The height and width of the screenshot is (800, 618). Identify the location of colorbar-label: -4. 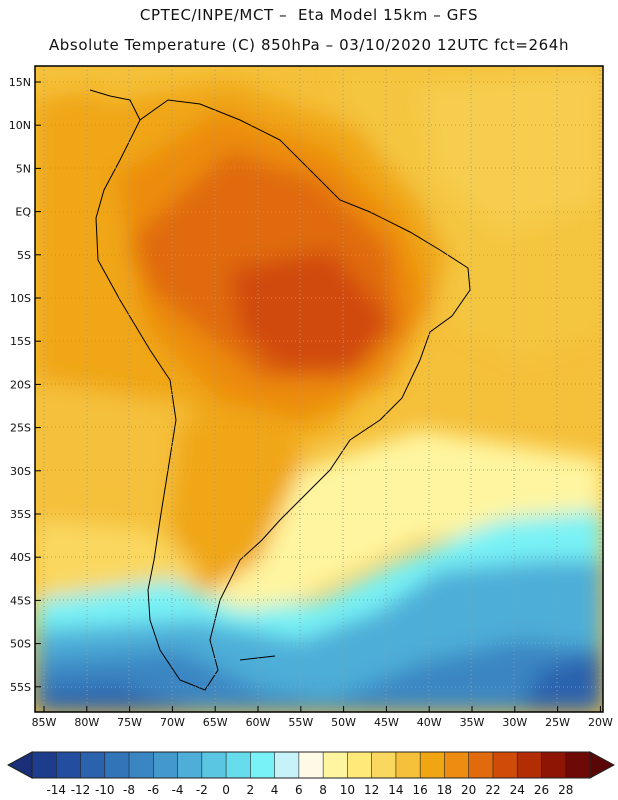
(178, 790).